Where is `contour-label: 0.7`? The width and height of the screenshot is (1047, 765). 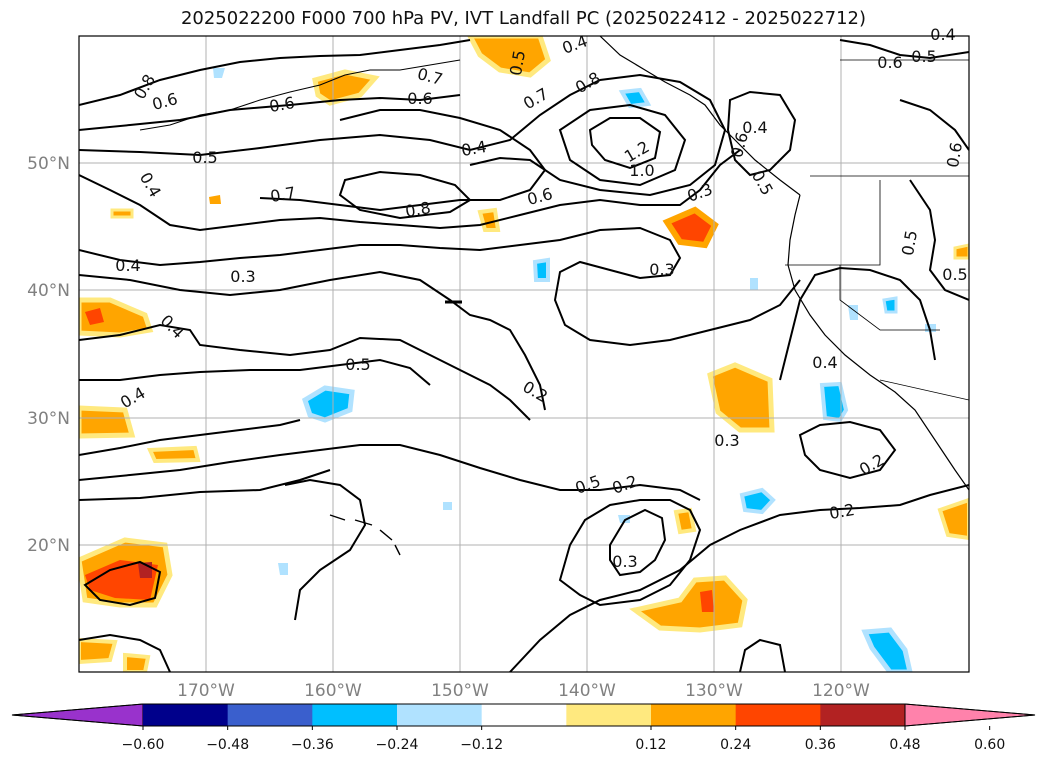
contour-label: 0.7 is located at coordinates (283, 194).